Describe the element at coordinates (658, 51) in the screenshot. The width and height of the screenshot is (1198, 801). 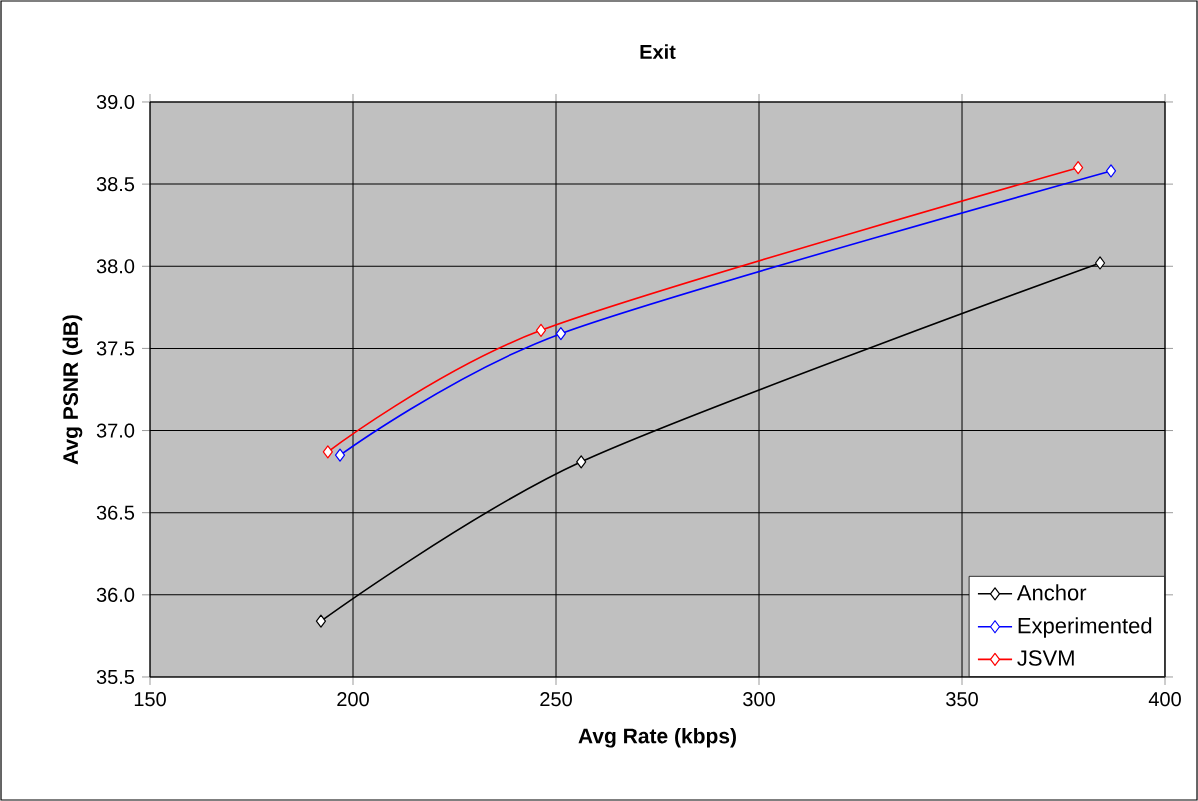
I see `chart-title: Exit` at that location.